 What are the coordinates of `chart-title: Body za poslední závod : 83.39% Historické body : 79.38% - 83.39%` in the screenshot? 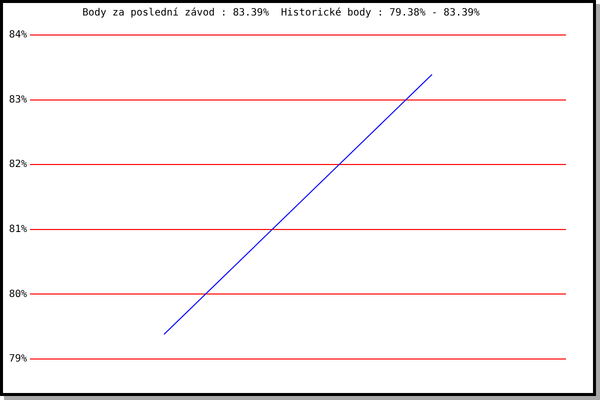 It's located at (281, 13).